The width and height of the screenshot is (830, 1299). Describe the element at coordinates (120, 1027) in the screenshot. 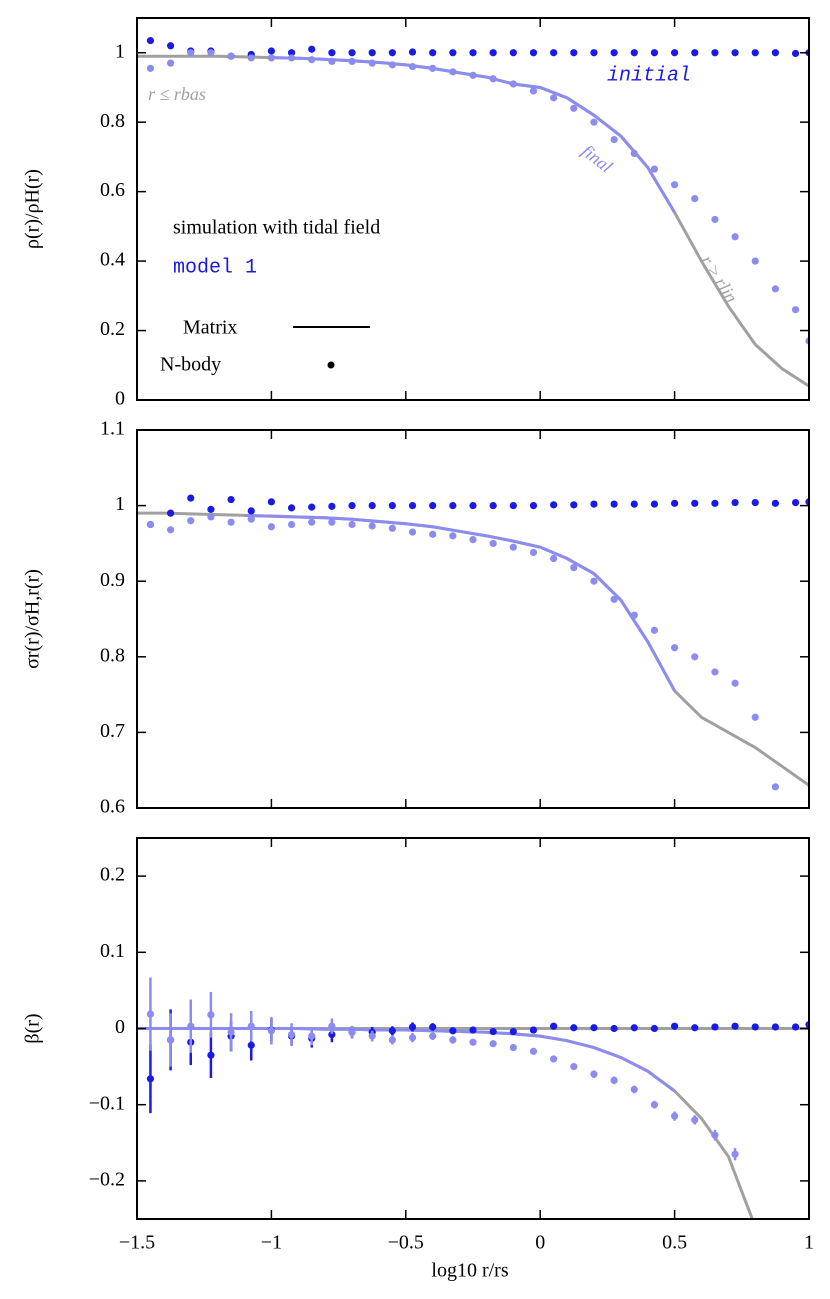

I see `y-tick-label: 0` at that location.